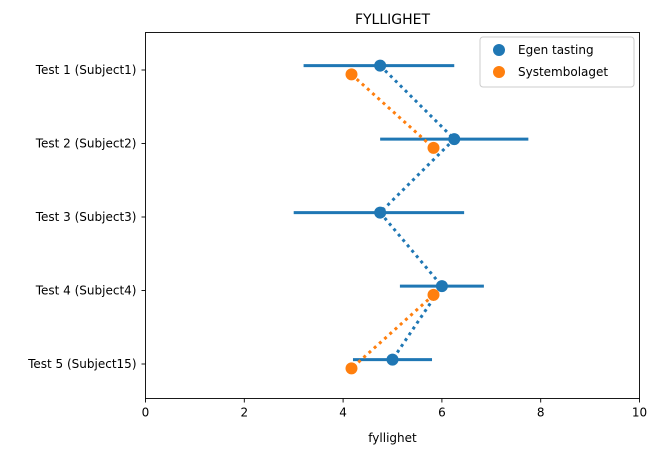  What do you see at coordinates (81, 364) in the screenshot?
I see `y-tick-label: Test 5 (Subject15)` at bounding box center [81, 364].